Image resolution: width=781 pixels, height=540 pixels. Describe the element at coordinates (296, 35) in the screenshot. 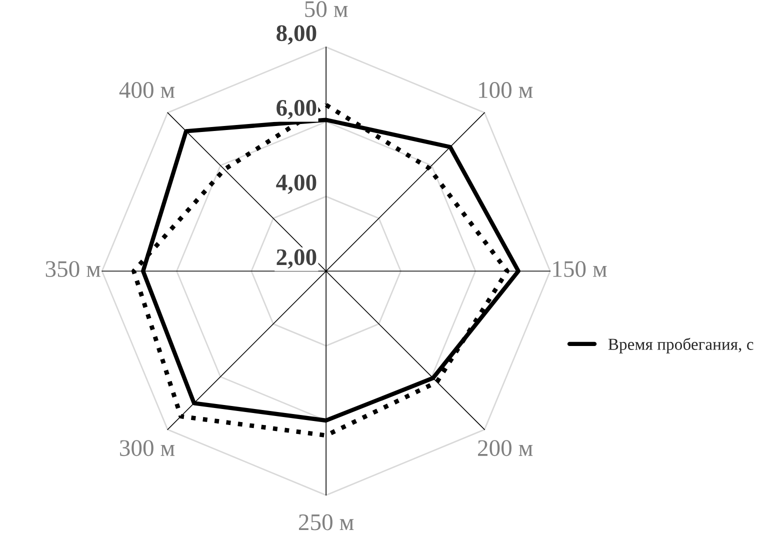

I see `y-tick-label: 8,00` at that location.